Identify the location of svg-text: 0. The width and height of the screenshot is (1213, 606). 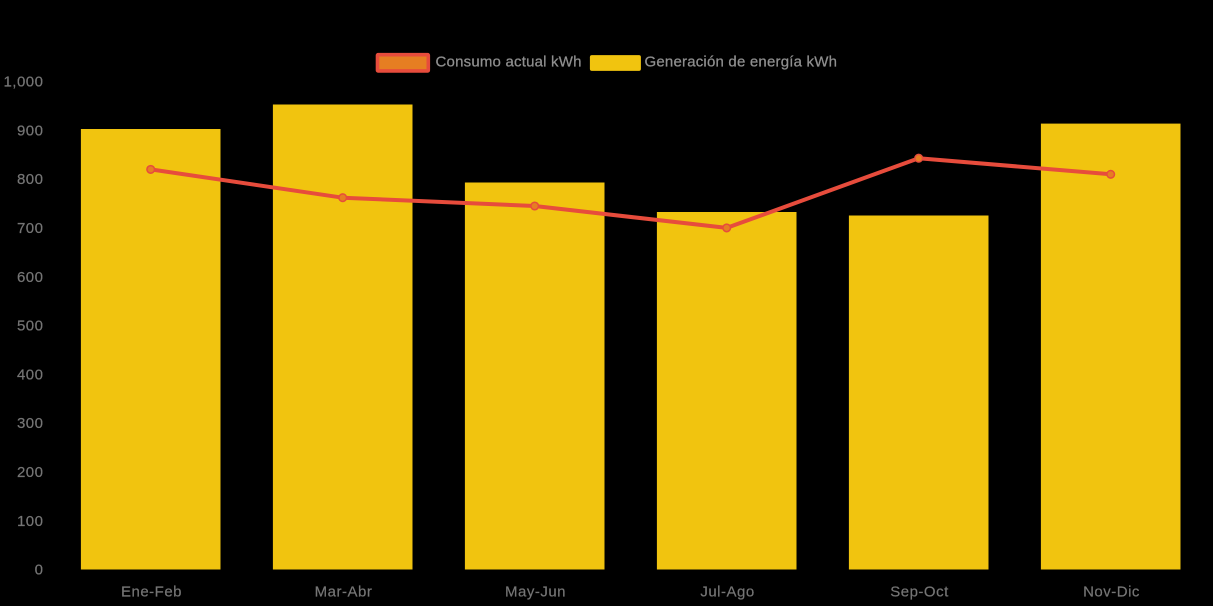
(39, 570).